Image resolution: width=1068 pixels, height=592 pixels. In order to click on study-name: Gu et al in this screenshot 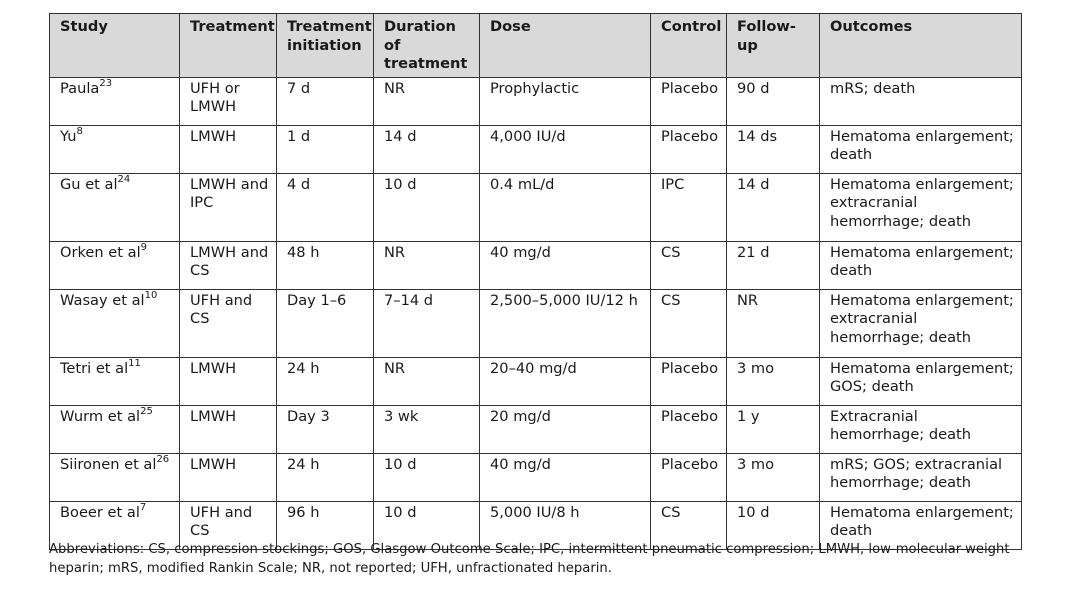, I will do `click(89, 184)`.